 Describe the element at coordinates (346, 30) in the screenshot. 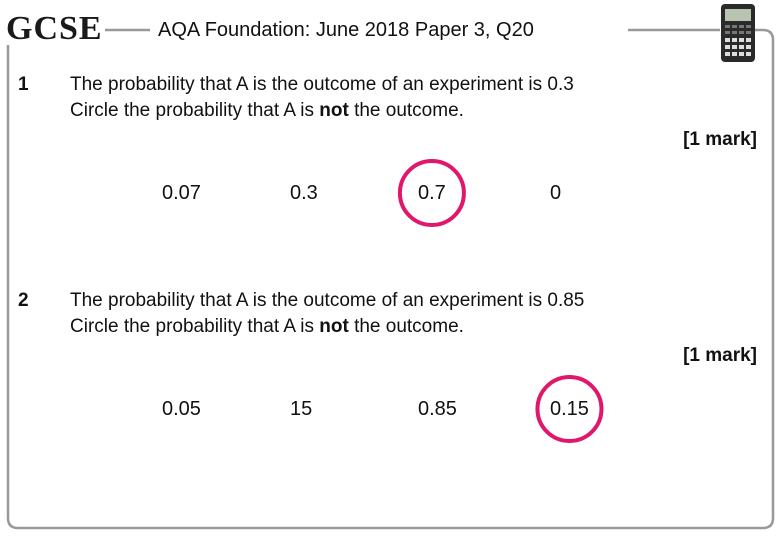

I see `title: AQA Foundation: June 2018 Paper 3, Q20` at that location.